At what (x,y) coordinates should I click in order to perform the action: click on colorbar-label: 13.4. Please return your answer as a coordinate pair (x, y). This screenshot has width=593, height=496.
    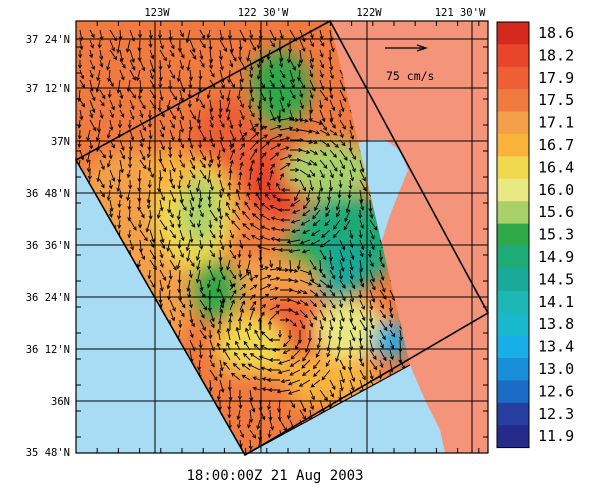
    Looking at the image, I should click on (556, 347).